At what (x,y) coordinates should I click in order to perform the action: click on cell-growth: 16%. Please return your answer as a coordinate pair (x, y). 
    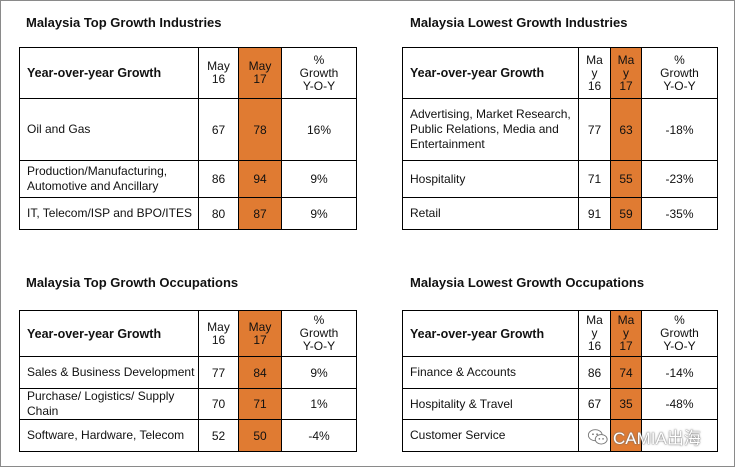
    Looking at the image, I should click on (319, 129).